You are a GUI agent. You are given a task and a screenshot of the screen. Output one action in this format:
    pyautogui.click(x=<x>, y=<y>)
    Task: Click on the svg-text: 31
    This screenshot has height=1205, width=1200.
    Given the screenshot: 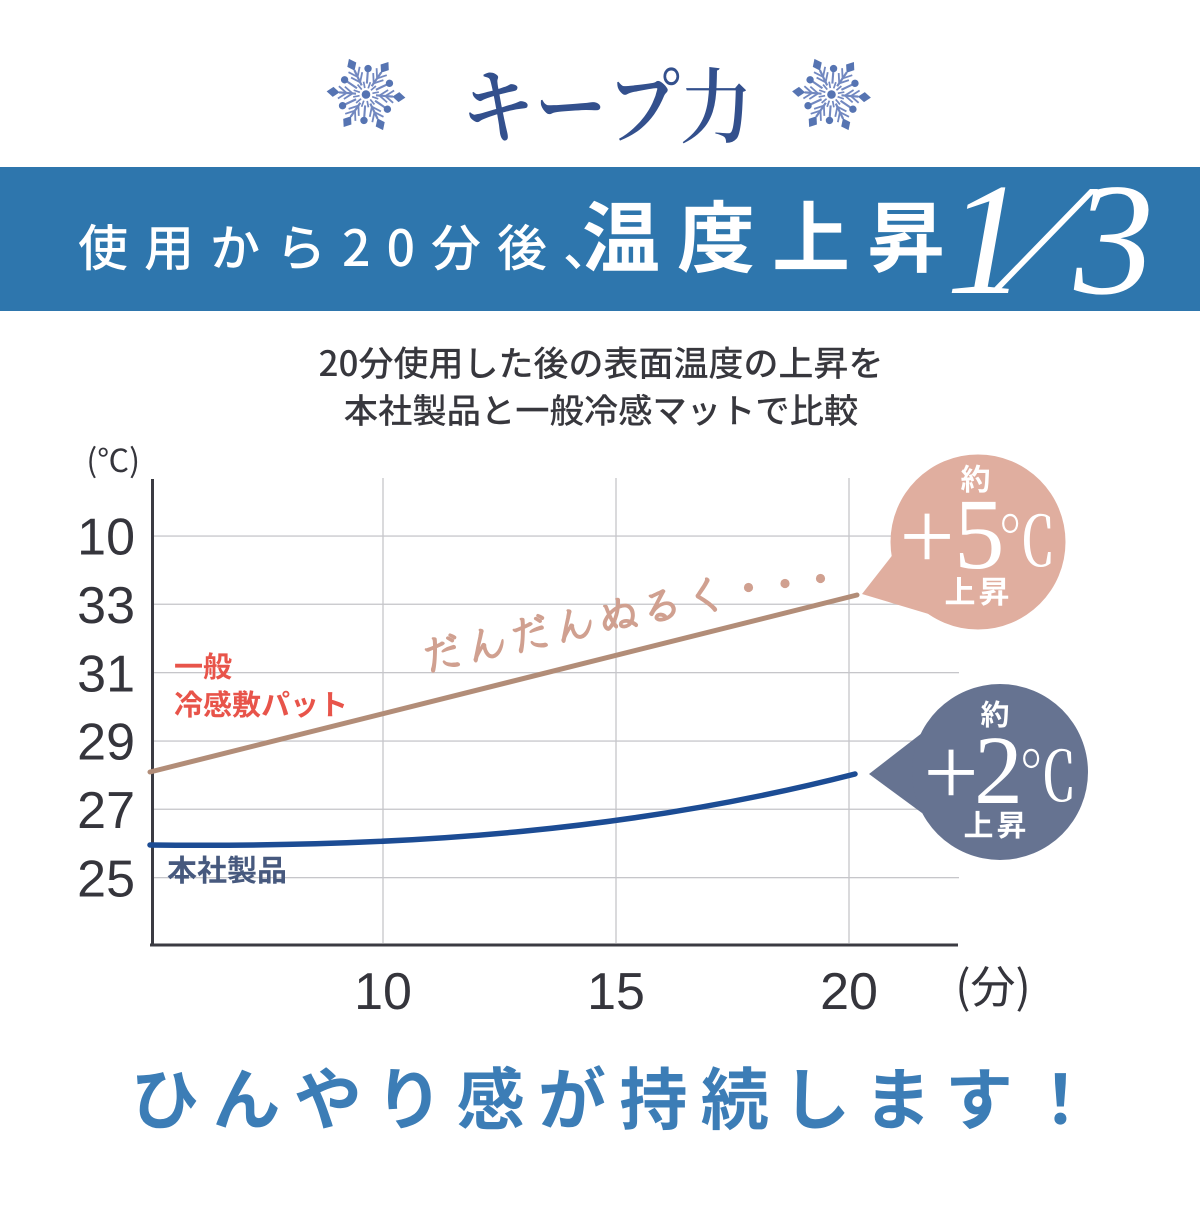 What is the action you would take?
    pyautogui.click(x=106, y=674)
    